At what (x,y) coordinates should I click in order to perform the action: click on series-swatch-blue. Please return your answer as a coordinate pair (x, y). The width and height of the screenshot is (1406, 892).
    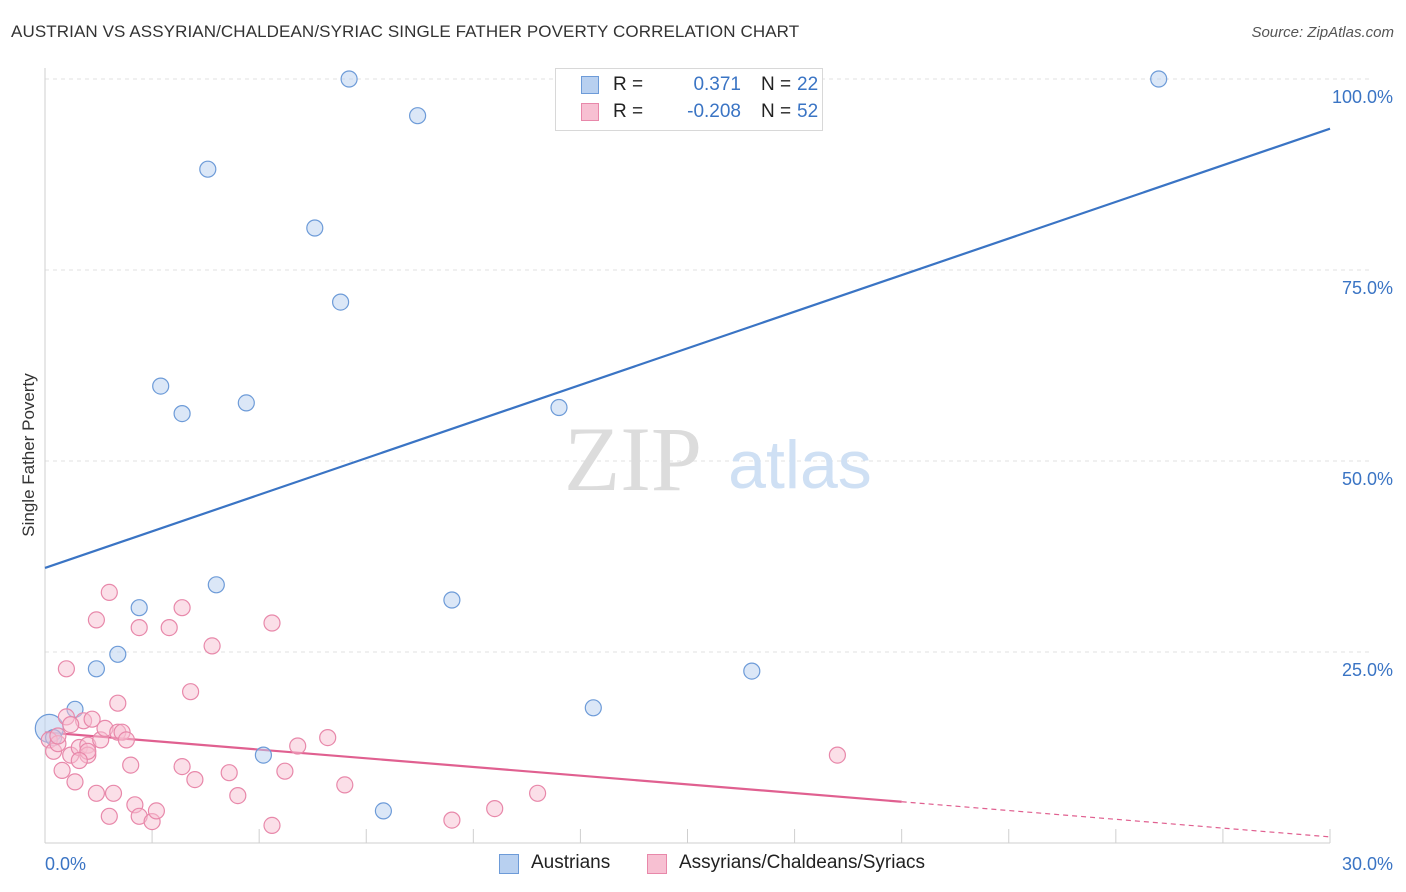
    Looking at the image, I should click on (509, 864).